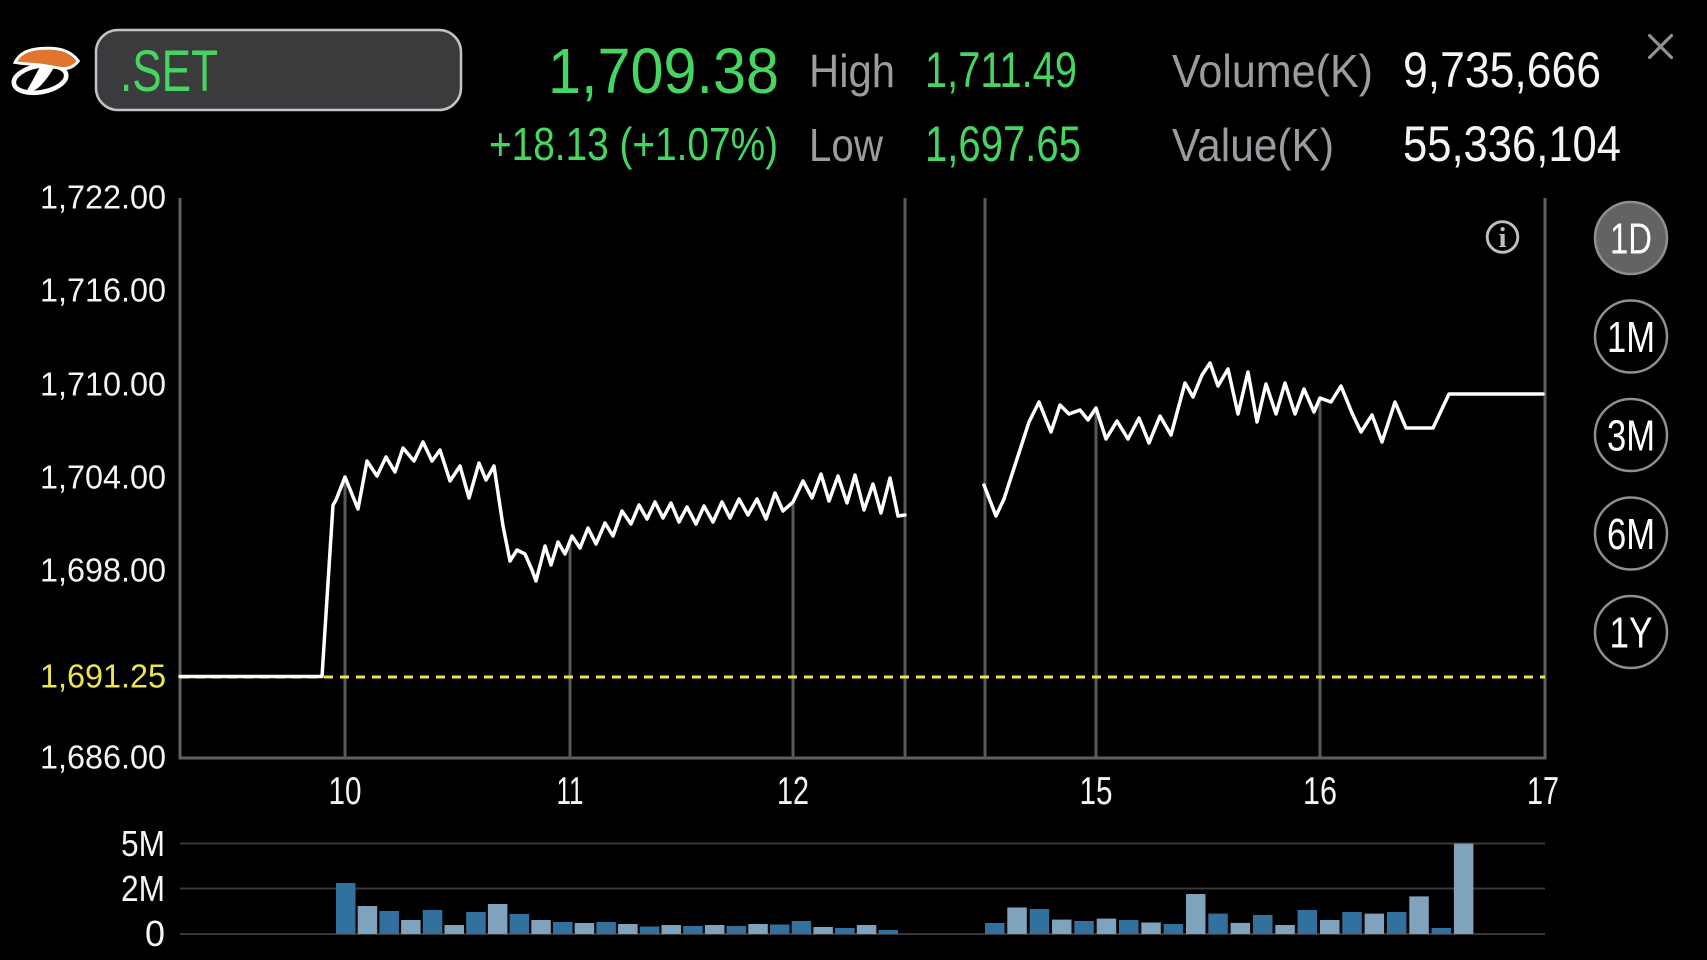 The image size is (1707, 960). What do you see at coordinates (1631, 633) in the screenshot?
I see `svg-text: 1Y` at bounding box center [1631, 633].